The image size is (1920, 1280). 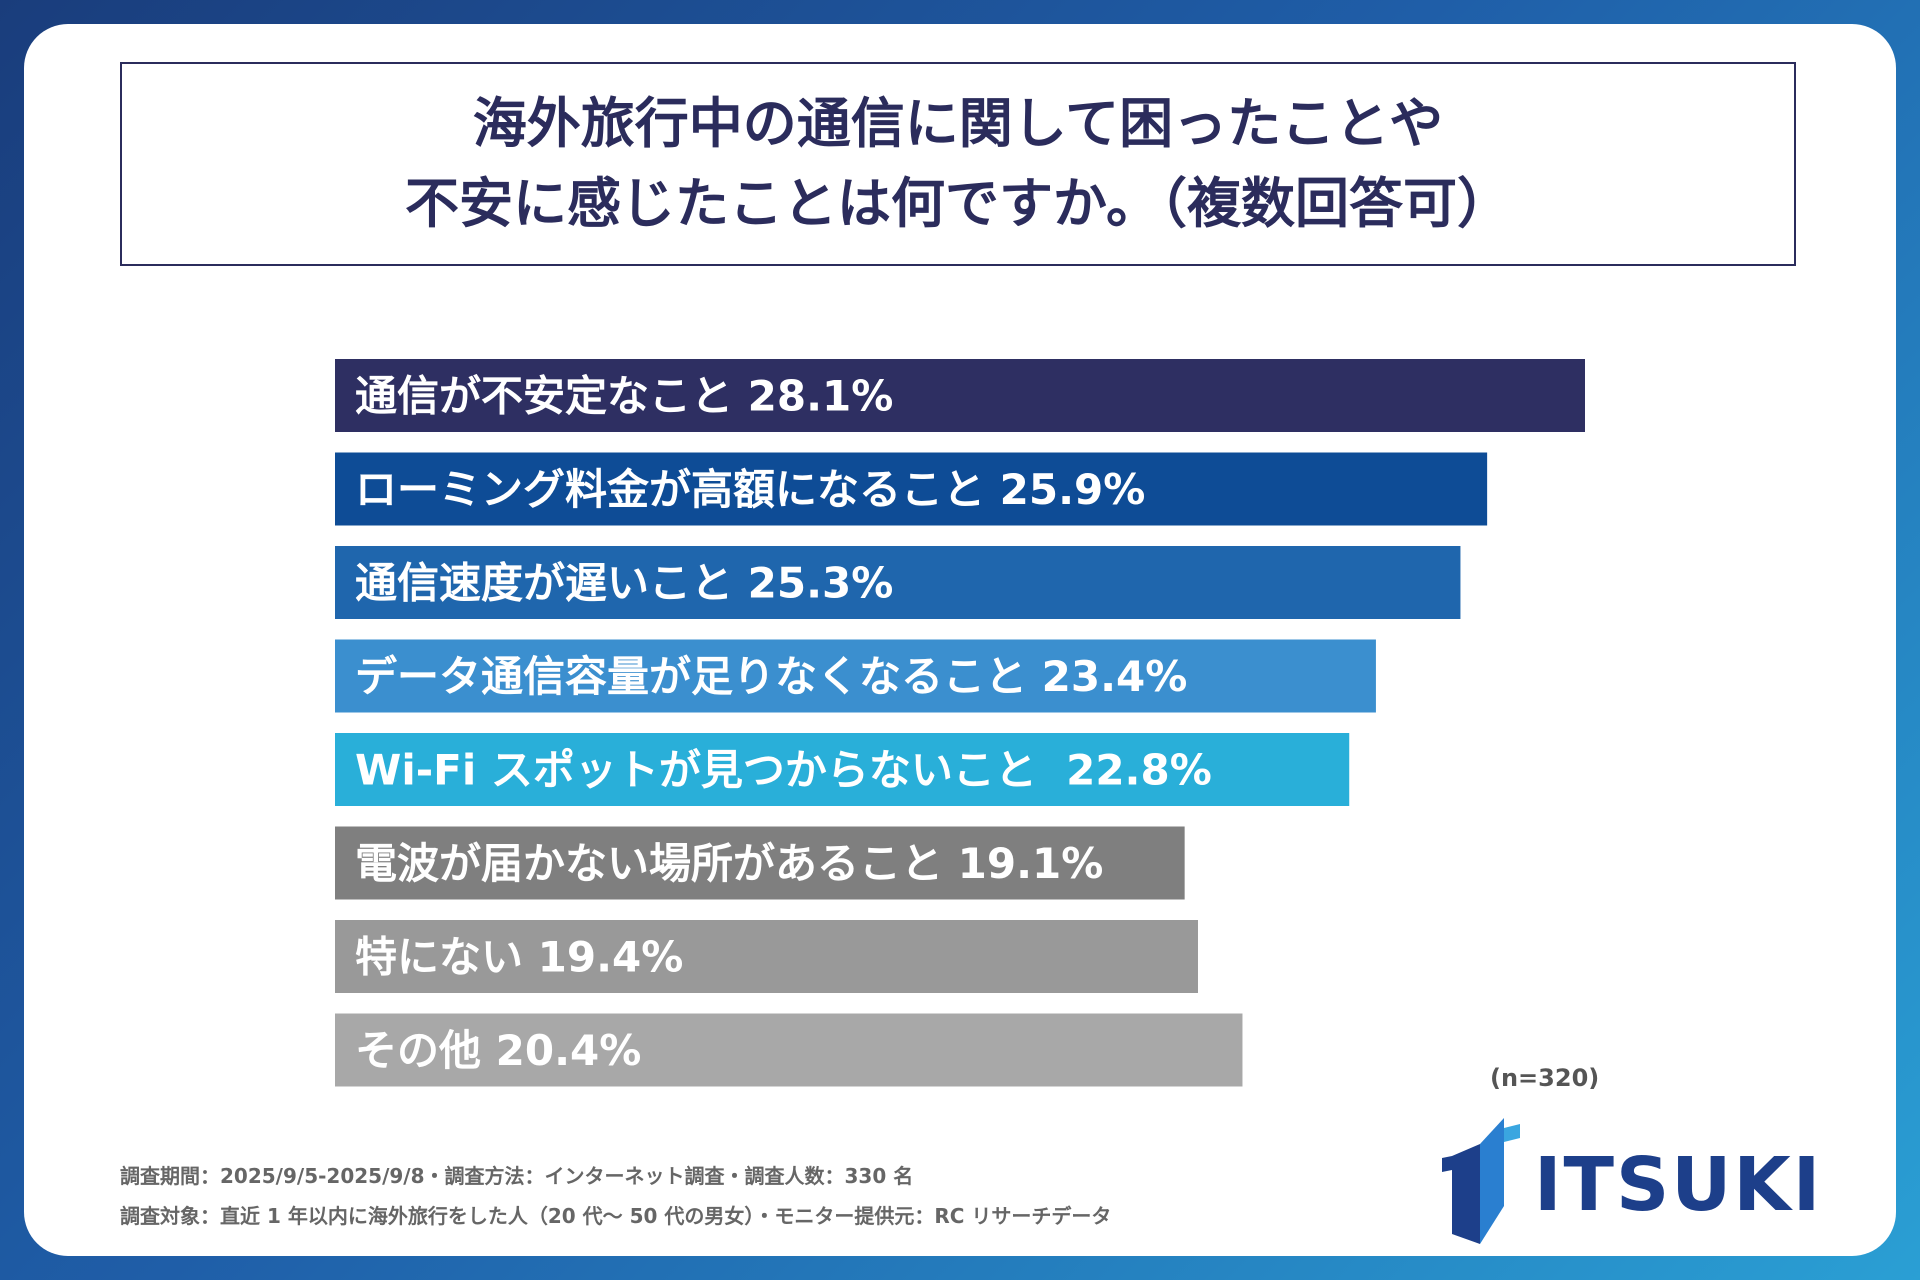 I want to click on bar-label-1: 通信が不安定なこと 28.1%, so click(x=624, y=396).